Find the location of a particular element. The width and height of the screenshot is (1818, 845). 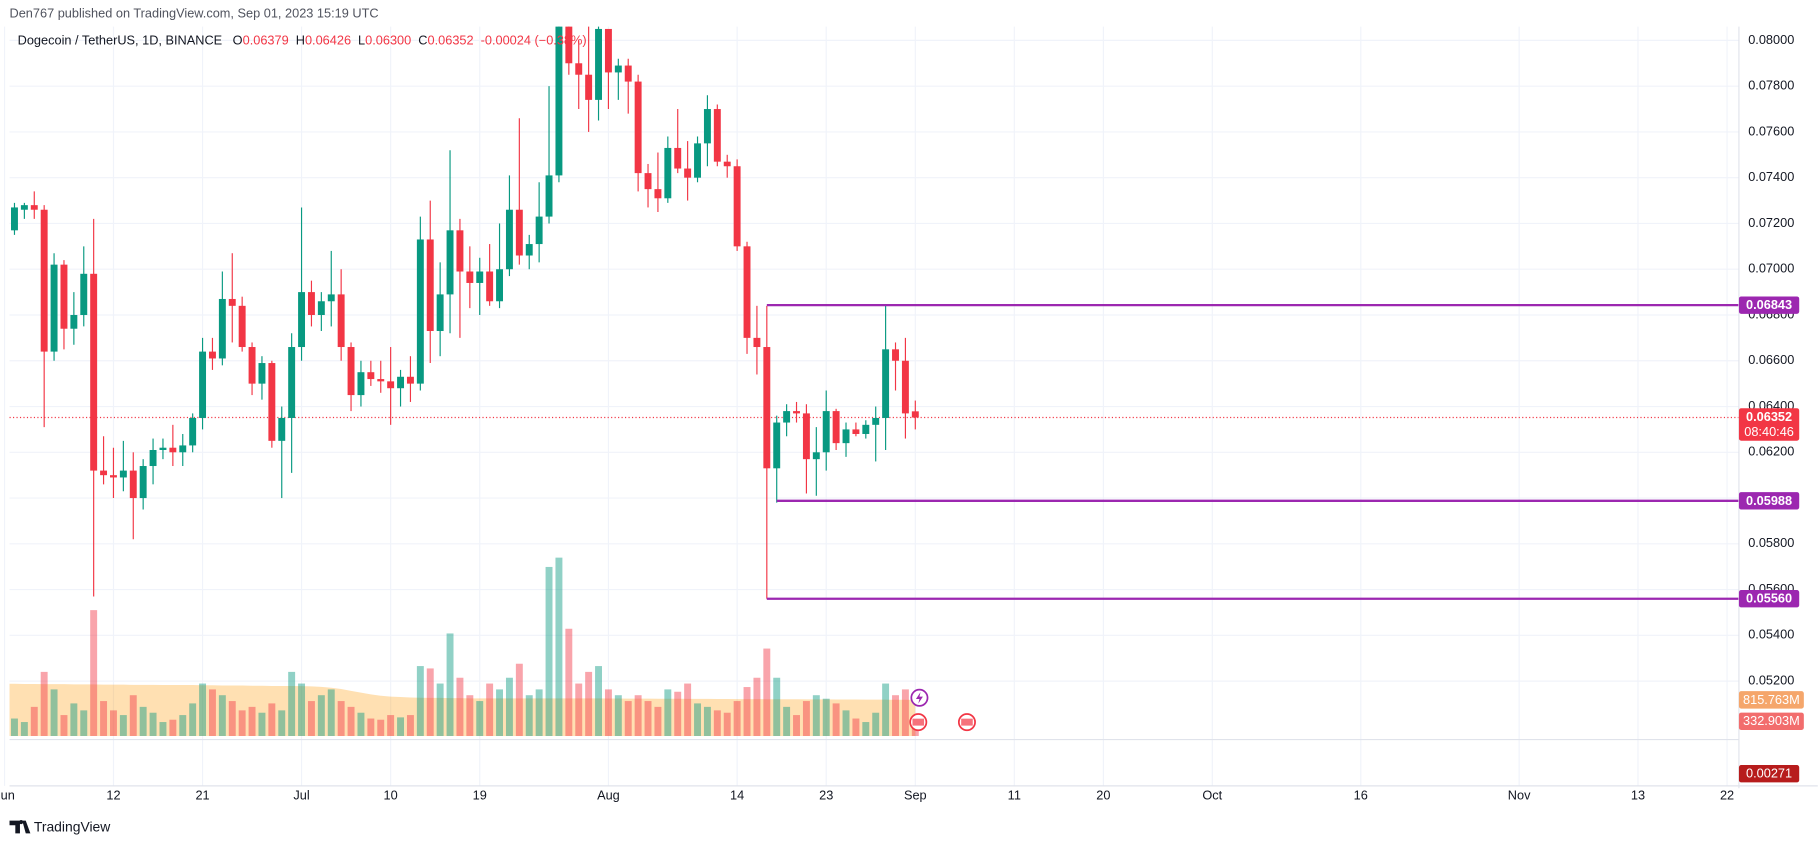

x-tick-label: 11 is located at coordinates (1014, 795).